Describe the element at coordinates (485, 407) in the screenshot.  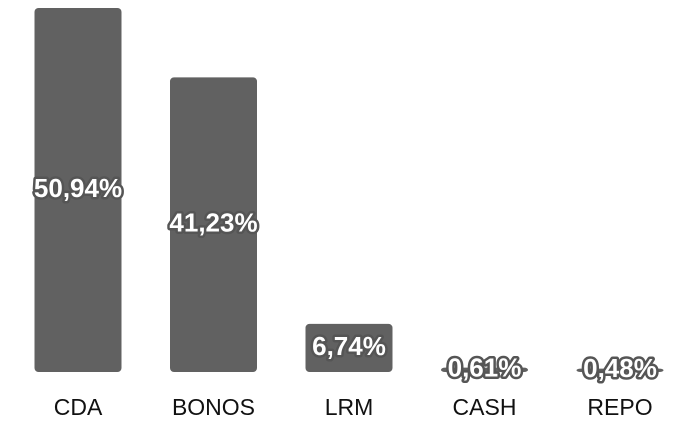
I see `x-tick-label: CASH` at that location.